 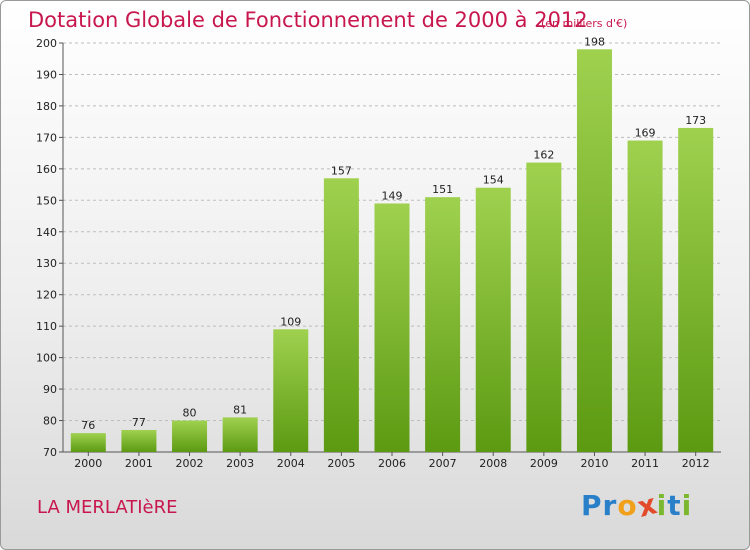 What do you see at coordinates (584, 23) in the screenshot?
I see `chart-subtitle: (en milliers d'€)` at bounding box center [584, 23].